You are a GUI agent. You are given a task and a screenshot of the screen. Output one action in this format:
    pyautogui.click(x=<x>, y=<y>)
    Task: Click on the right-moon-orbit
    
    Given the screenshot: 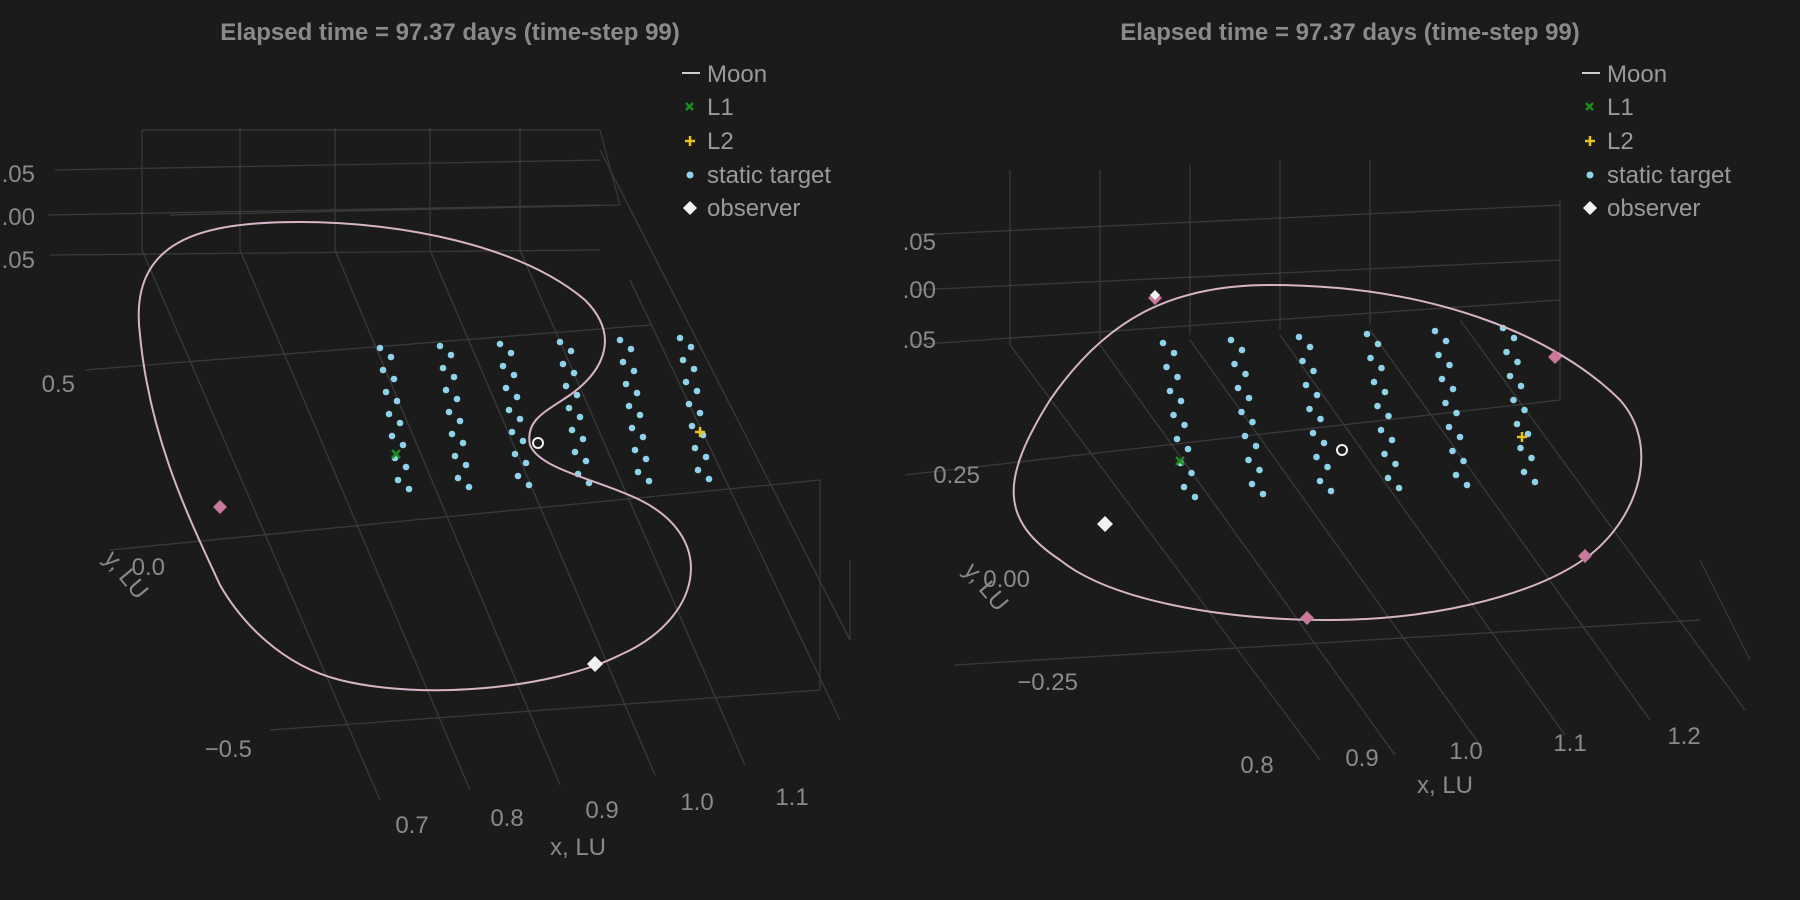 What is the action you would take?
    pyautogui.click(x=1327, y=452)
    